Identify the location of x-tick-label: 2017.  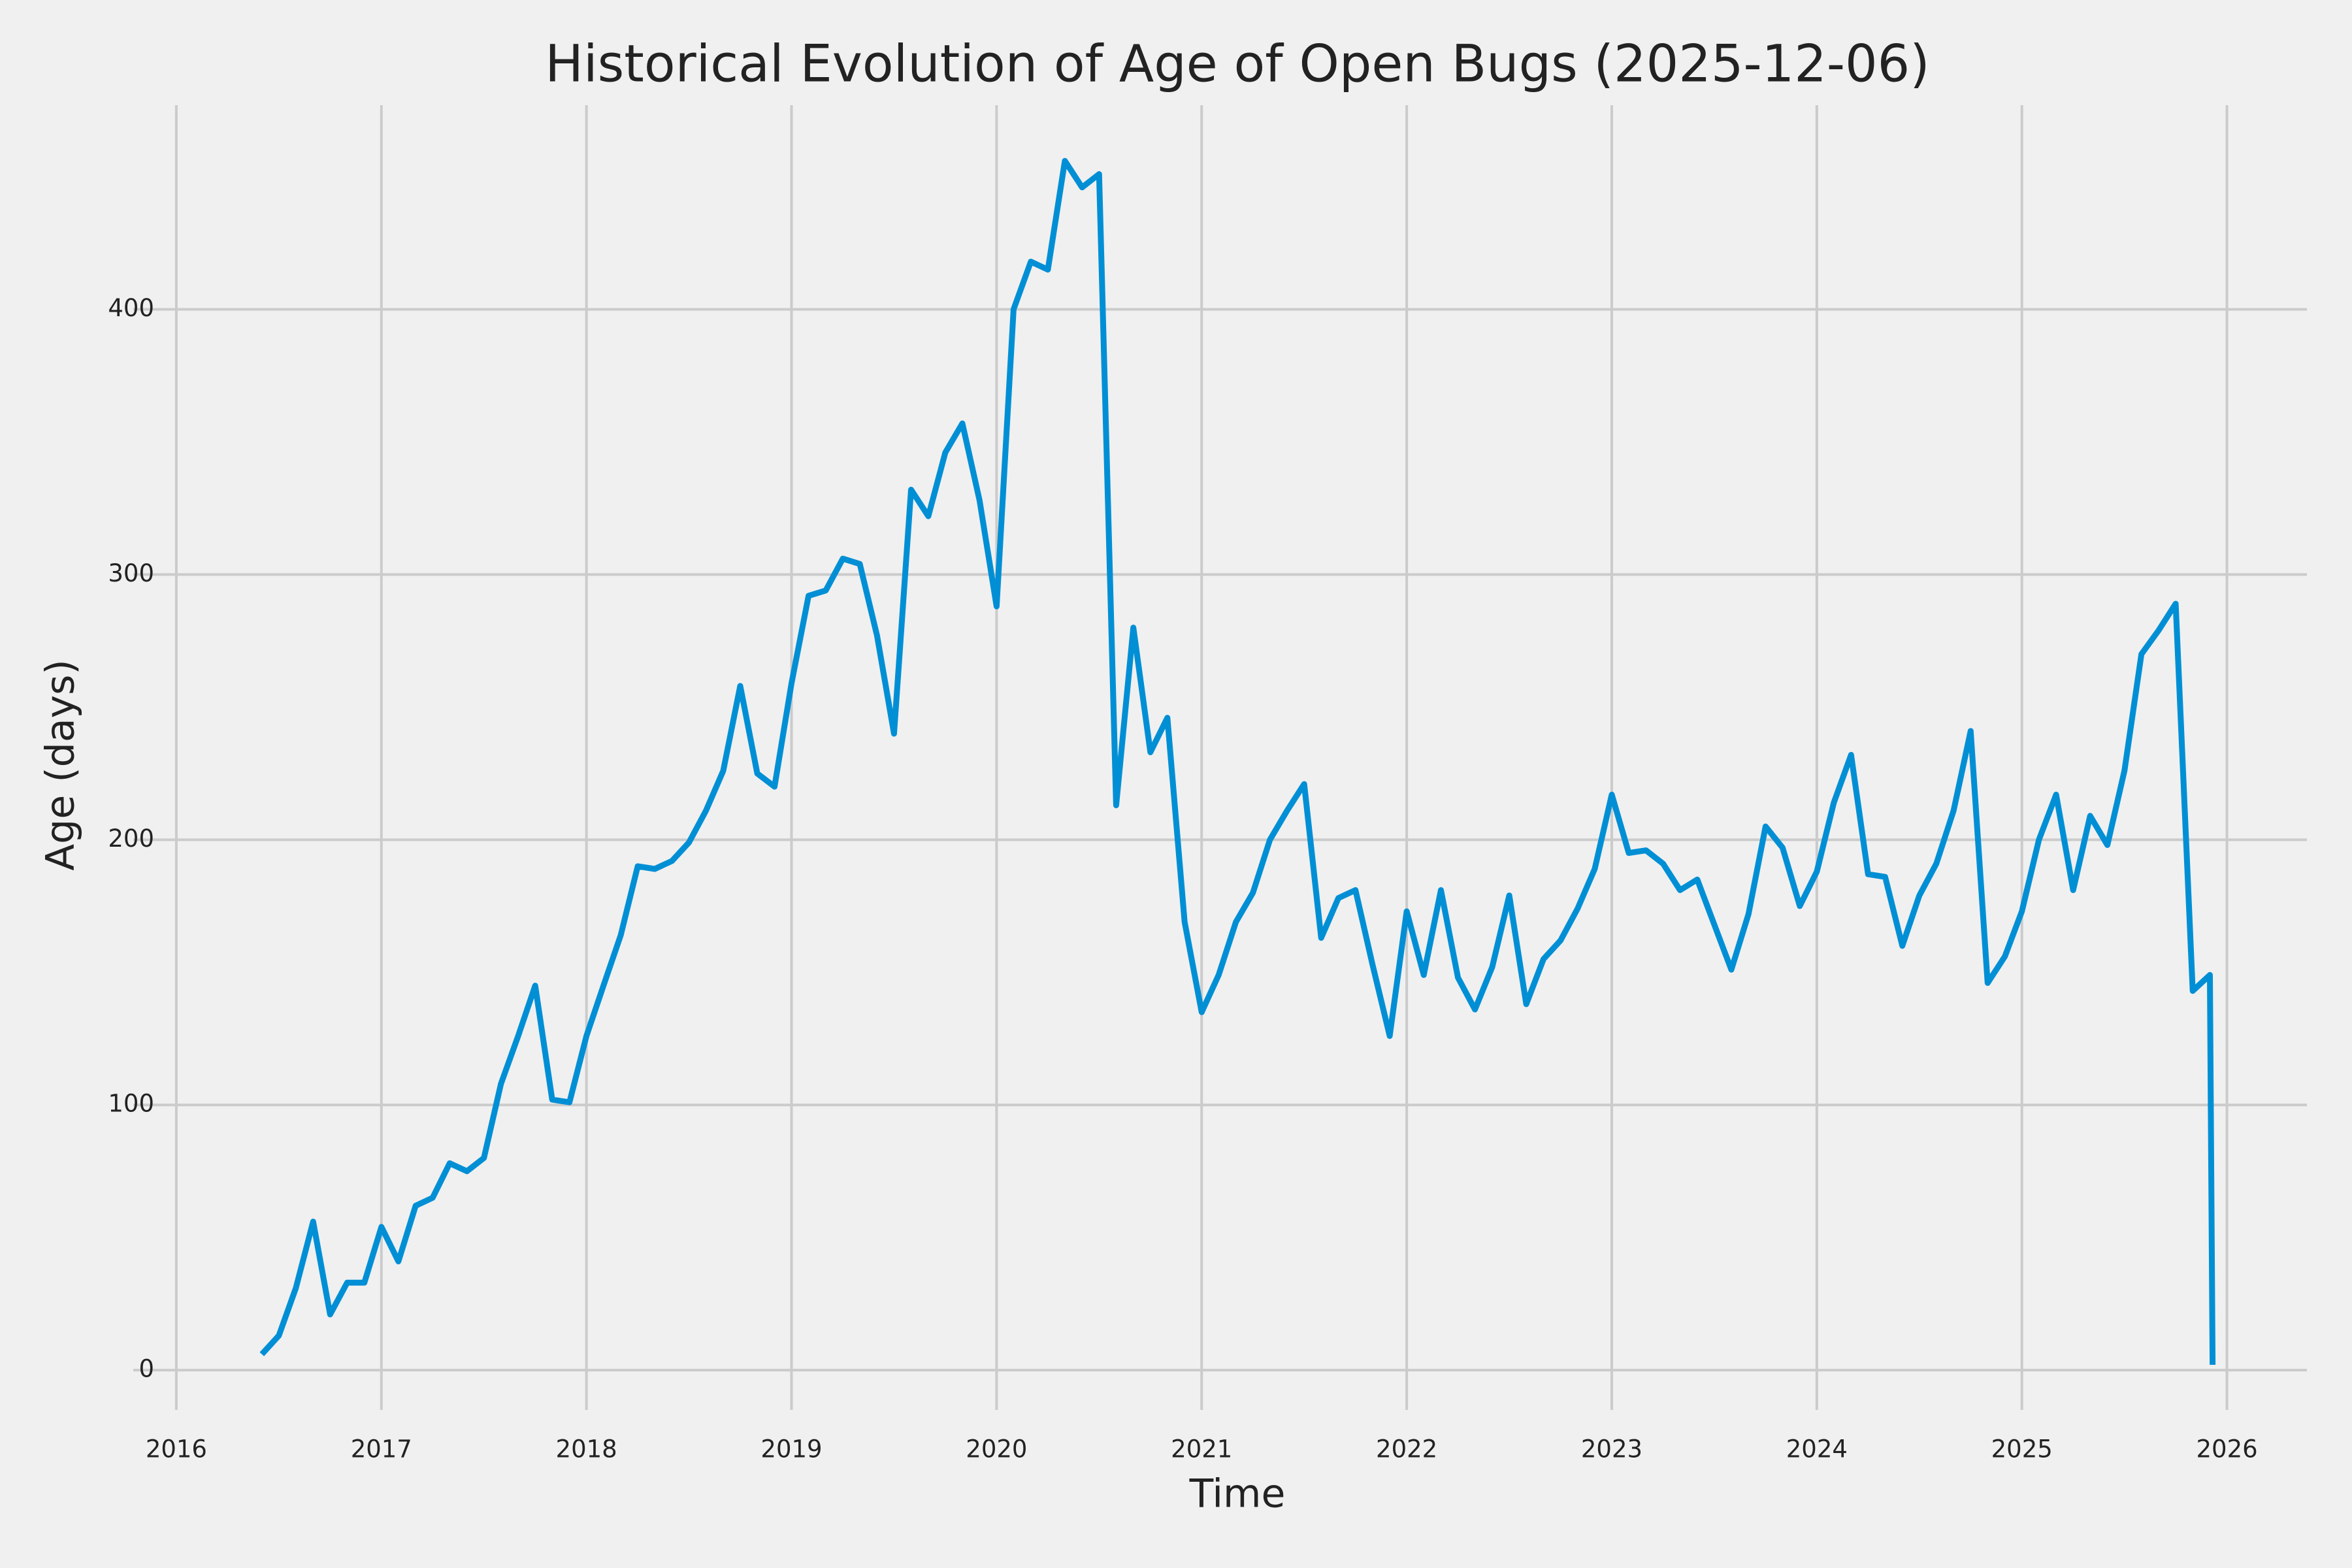
(381, 1449).